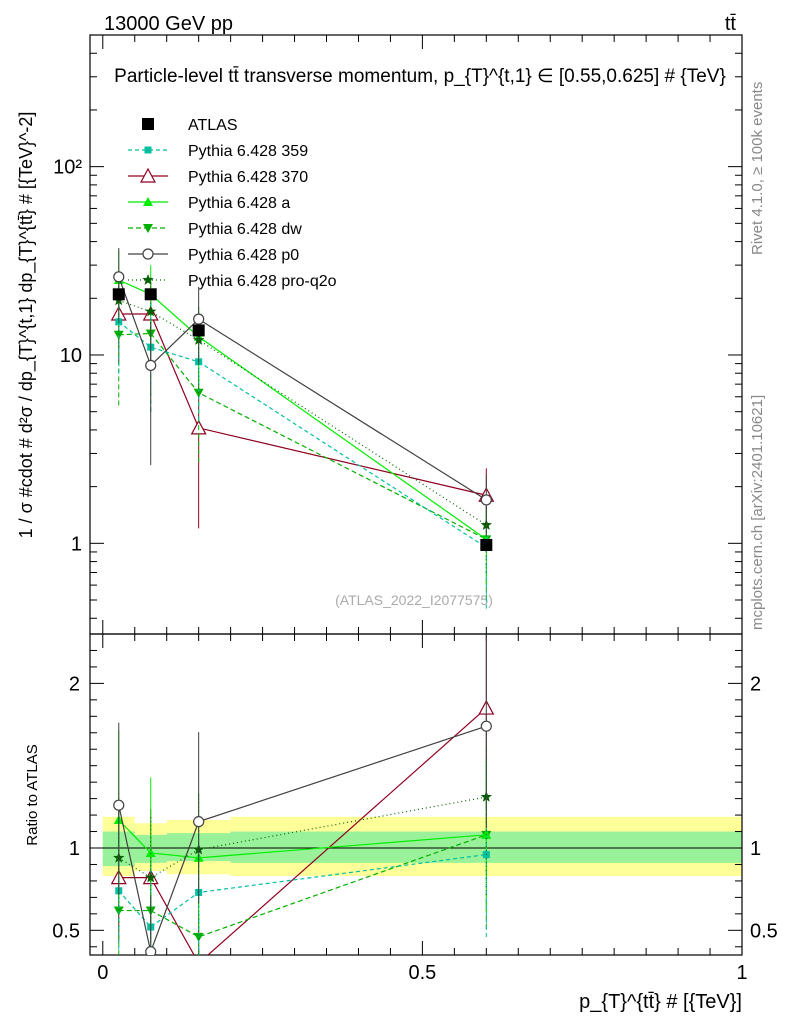  What do you see at coordinates (243, 255) in the screenshot?
I see `legend-label: Pythia 6.428 p0` at bounding box center [243, 255].